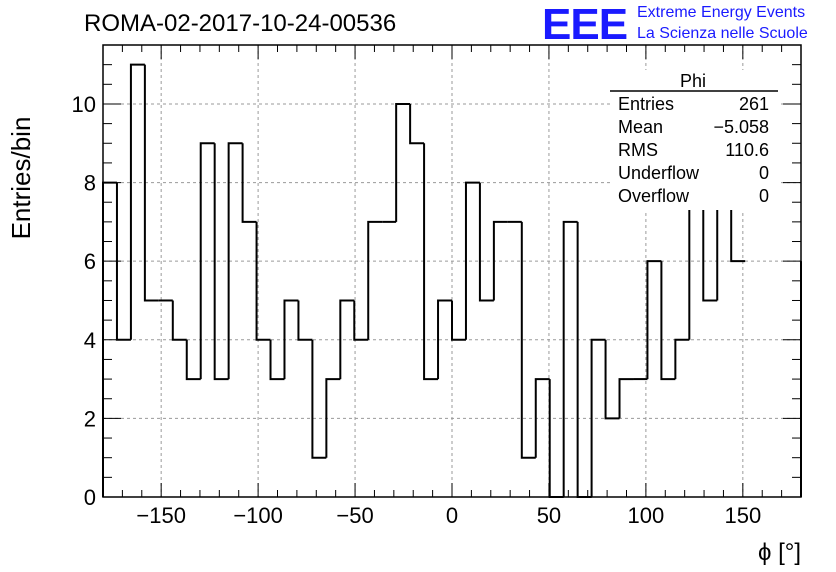 The height and width of the screenshot is (572, 836). I want to click on y-axis-label: Entries/bin, so click(21, 178).